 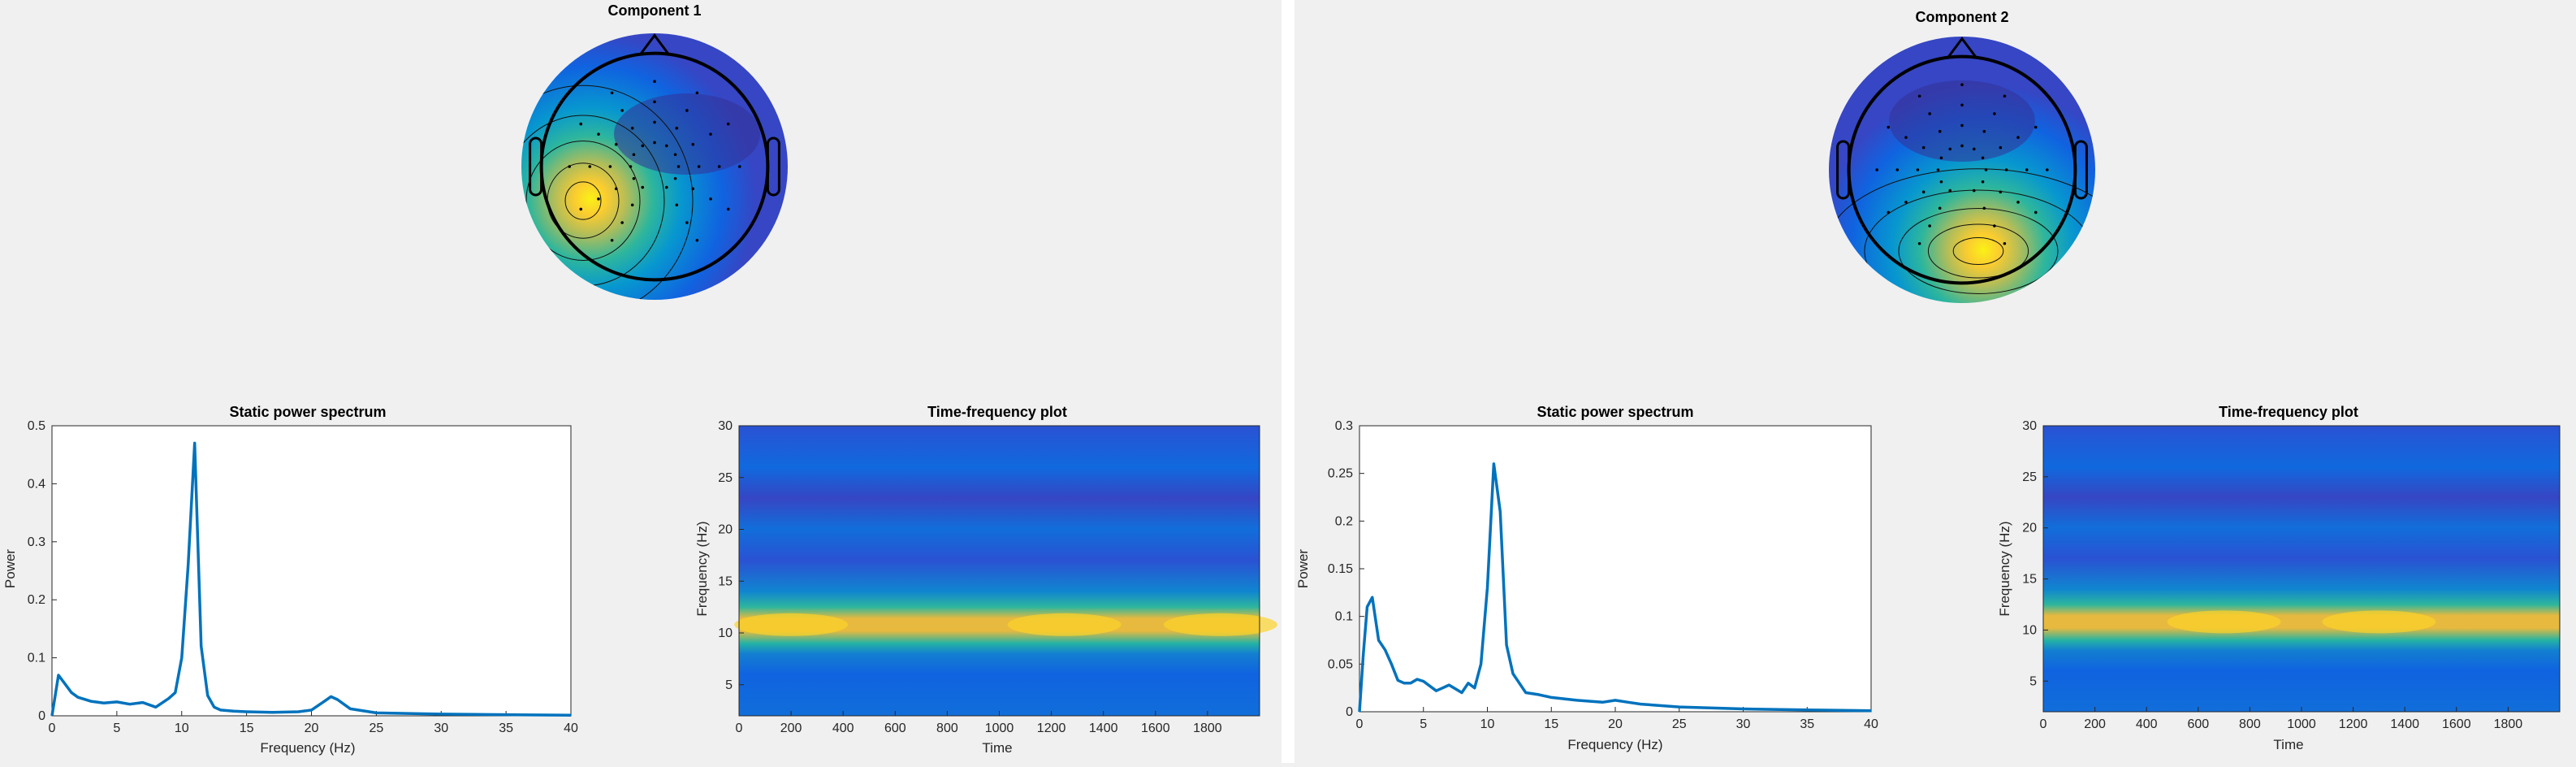 I want to click on x-tick-label: 600, so click(x=2198, y=724).